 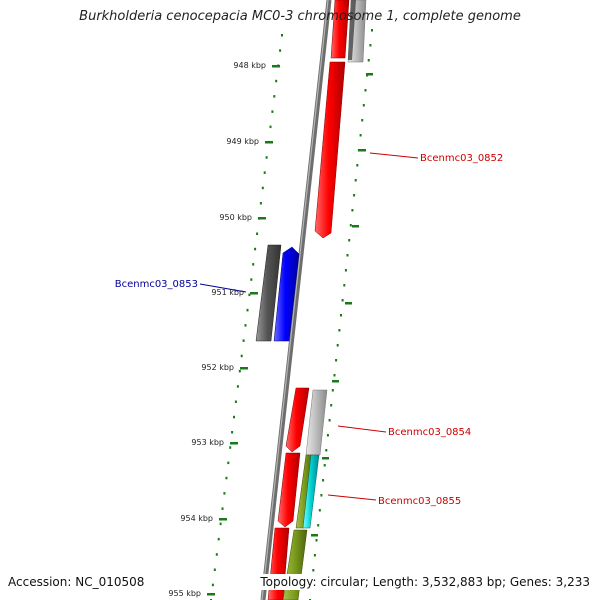 What do you see at coordinates (419, 501) in the screenshot?
I see `gene-label-text-0855: Bcenmc03_0855` at bounding box center [419, 501].